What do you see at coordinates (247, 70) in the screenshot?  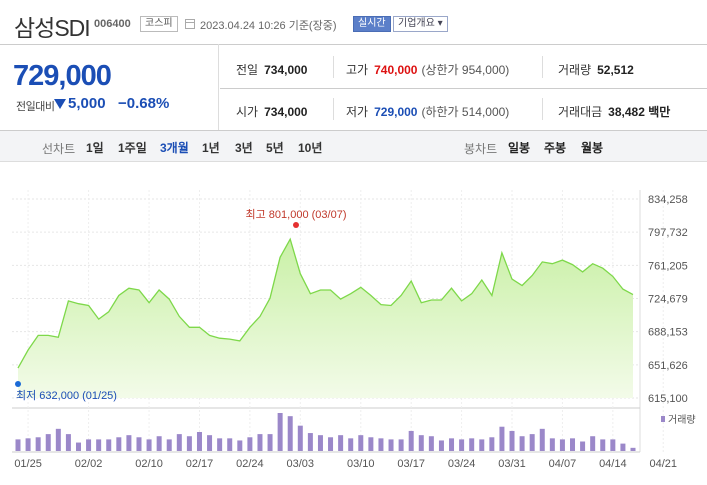 I see `prev-close-label: 전일` at bounding box center [247, 70].